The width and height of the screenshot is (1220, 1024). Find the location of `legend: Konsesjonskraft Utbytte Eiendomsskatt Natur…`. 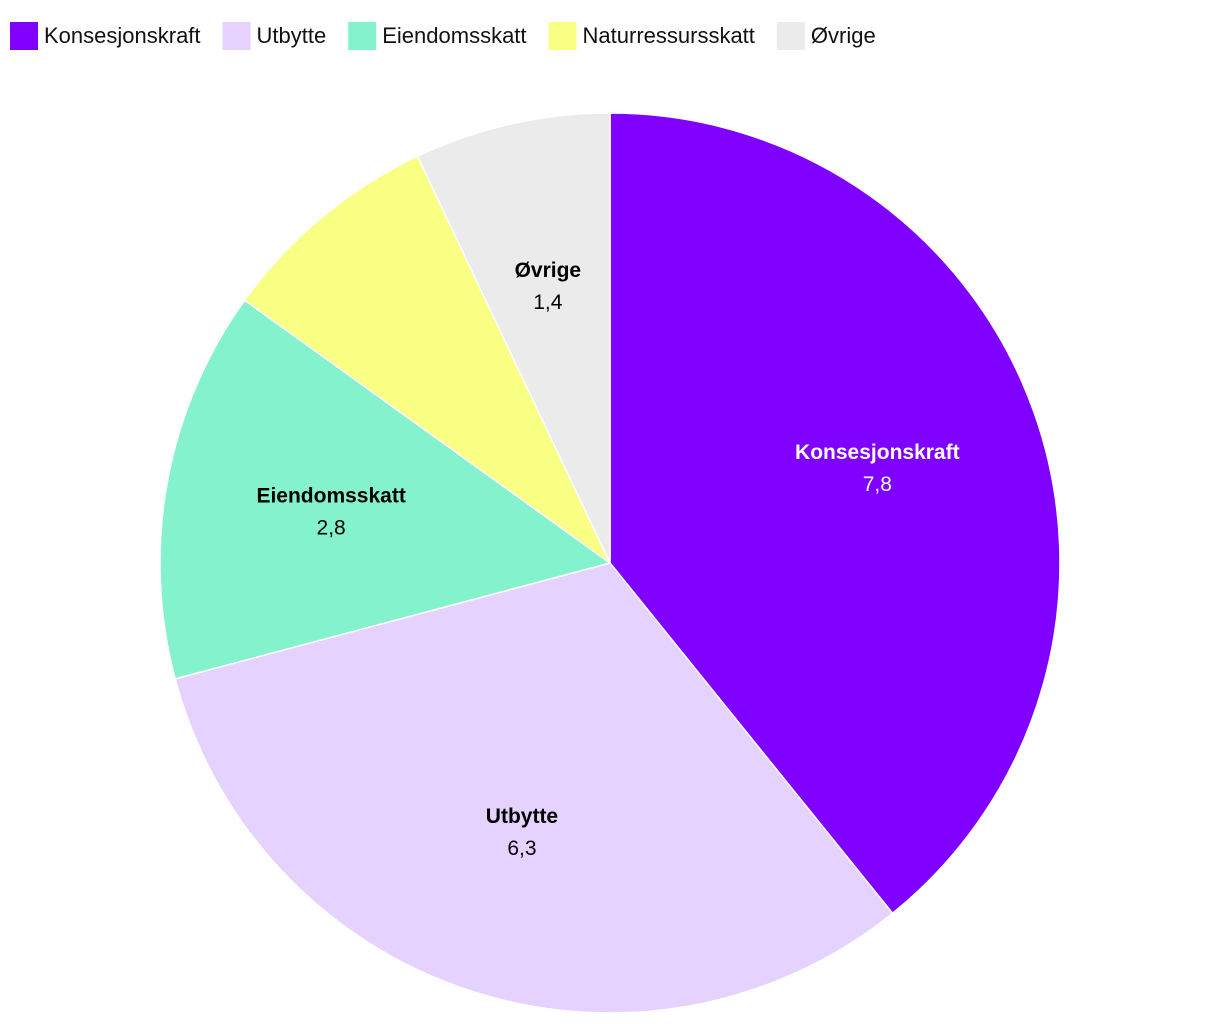

legend: Konsesjonskraft Utbytte Eiendomsskatt Natur… is located at coordinates (443, 36).